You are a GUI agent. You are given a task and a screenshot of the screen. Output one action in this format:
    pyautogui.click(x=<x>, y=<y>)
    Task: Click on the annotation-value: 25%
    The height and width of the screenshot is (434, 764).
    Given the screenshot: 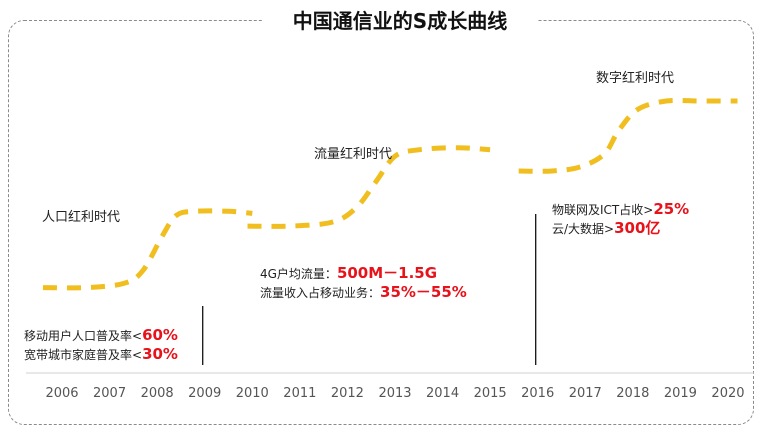 What is the action you would take?
    pyautogui.click(x=671, y=209)
    